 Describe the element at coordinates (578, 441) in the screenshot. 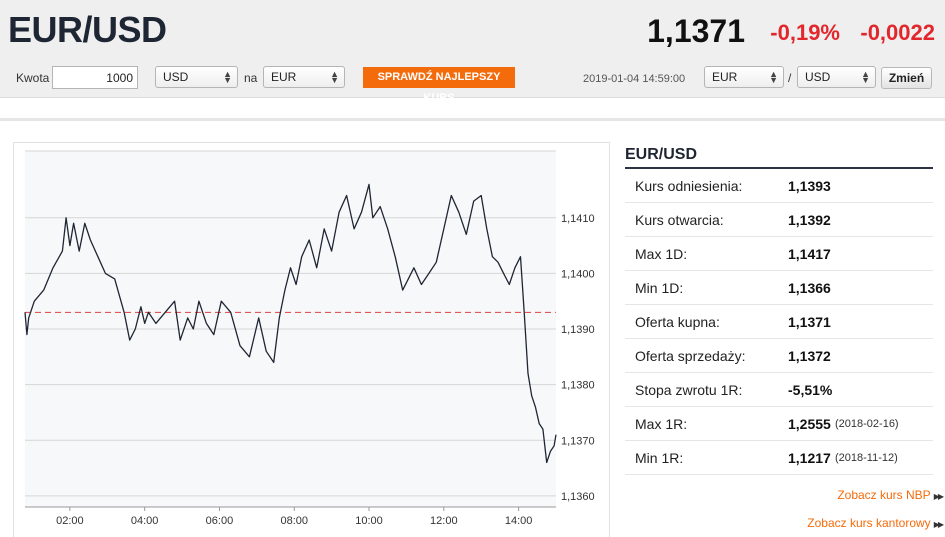

I see `y-tick-label: 1,1370` at that location.